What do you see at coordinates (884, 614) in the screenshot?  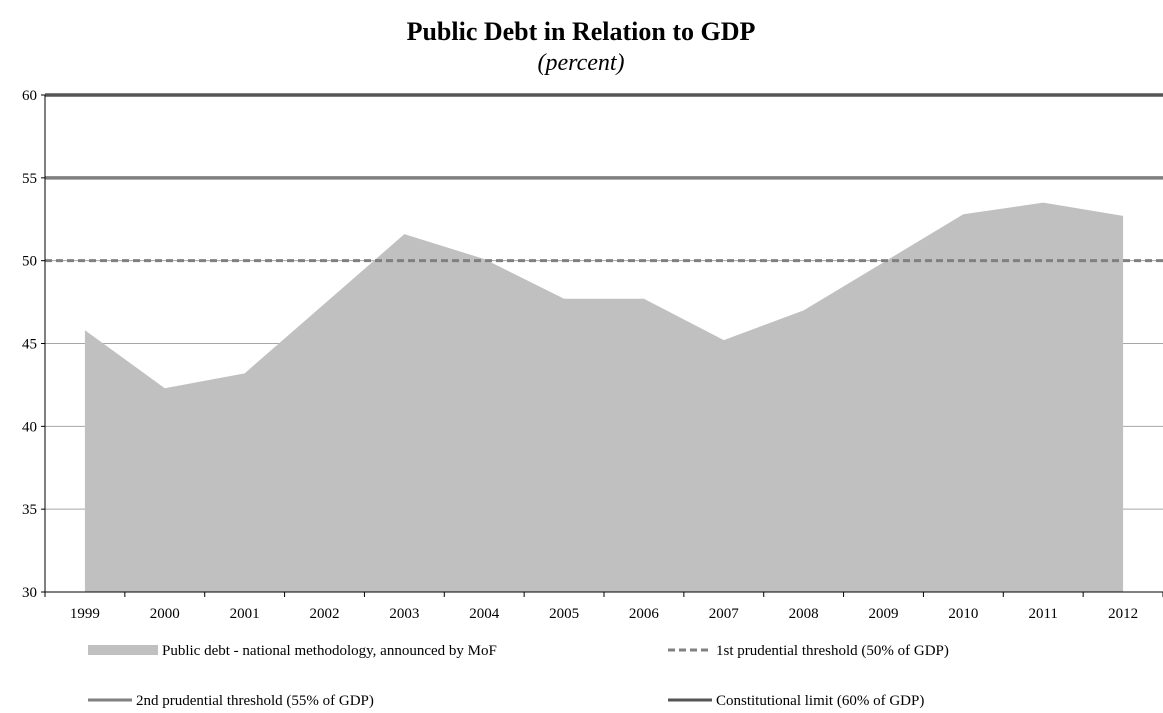 I see `x-tick-label: 2009` at bounding box center [884, 614].